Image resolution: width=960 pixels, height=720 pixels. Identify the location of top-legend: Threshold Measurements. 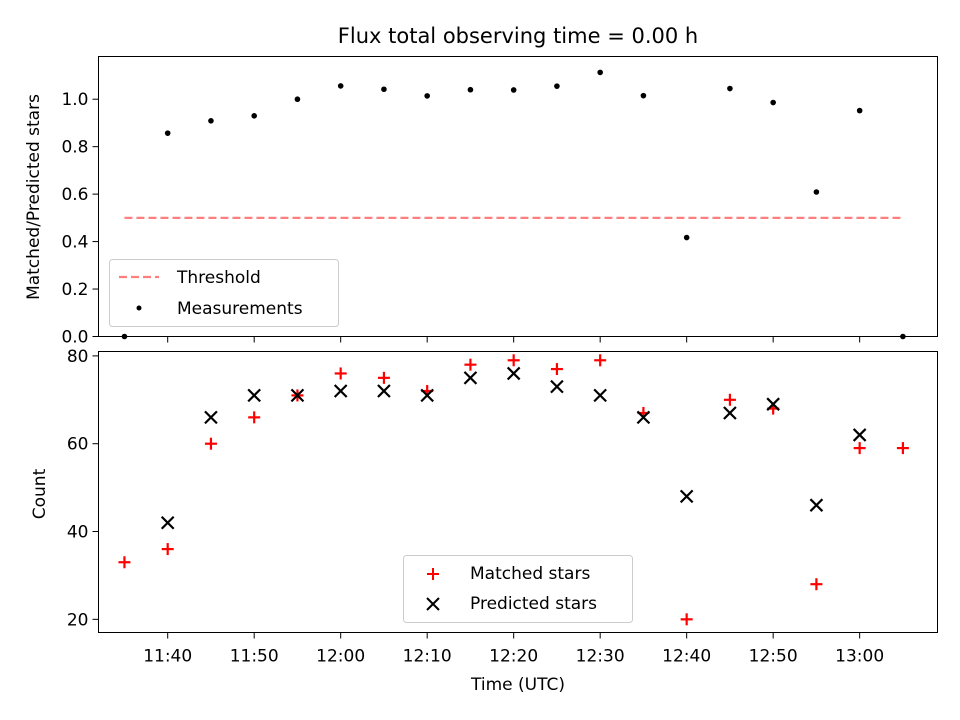
(224, 293).